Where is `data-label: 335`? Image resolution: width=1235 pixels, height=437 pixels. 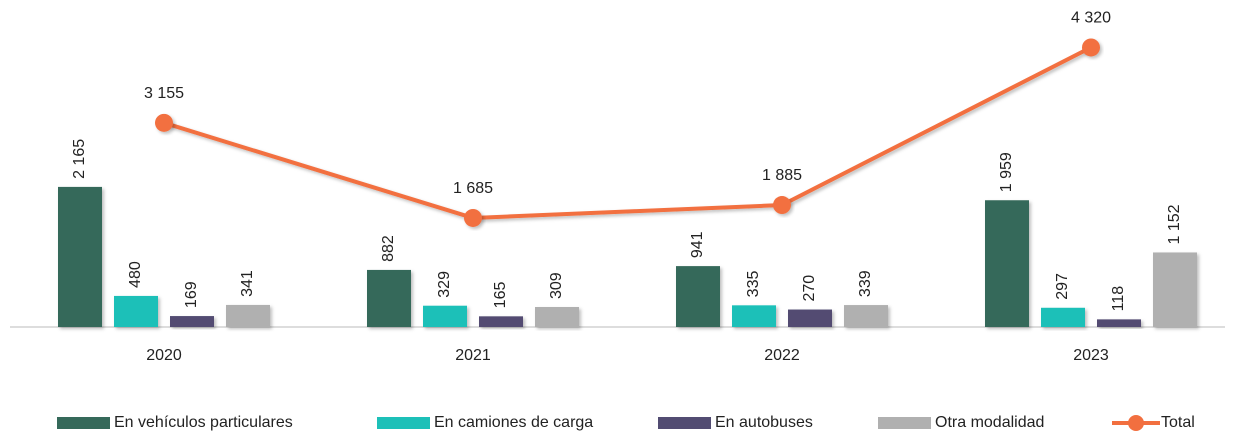
data-label: 335 is located at coordinates (753, 284).